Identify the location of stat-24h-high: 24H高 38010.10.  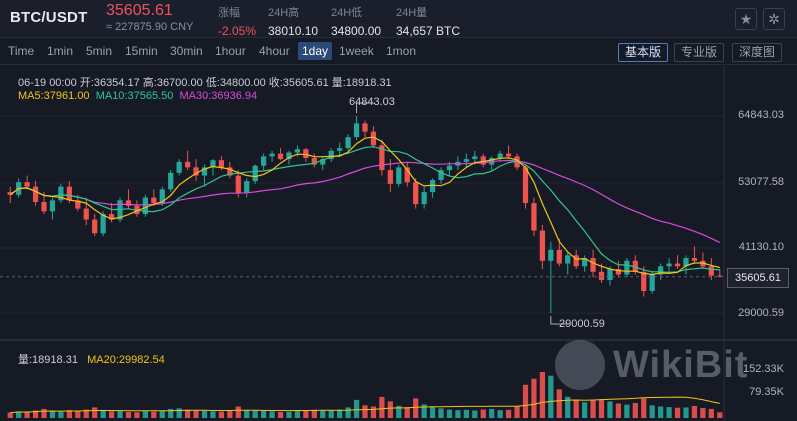
(293, 21).